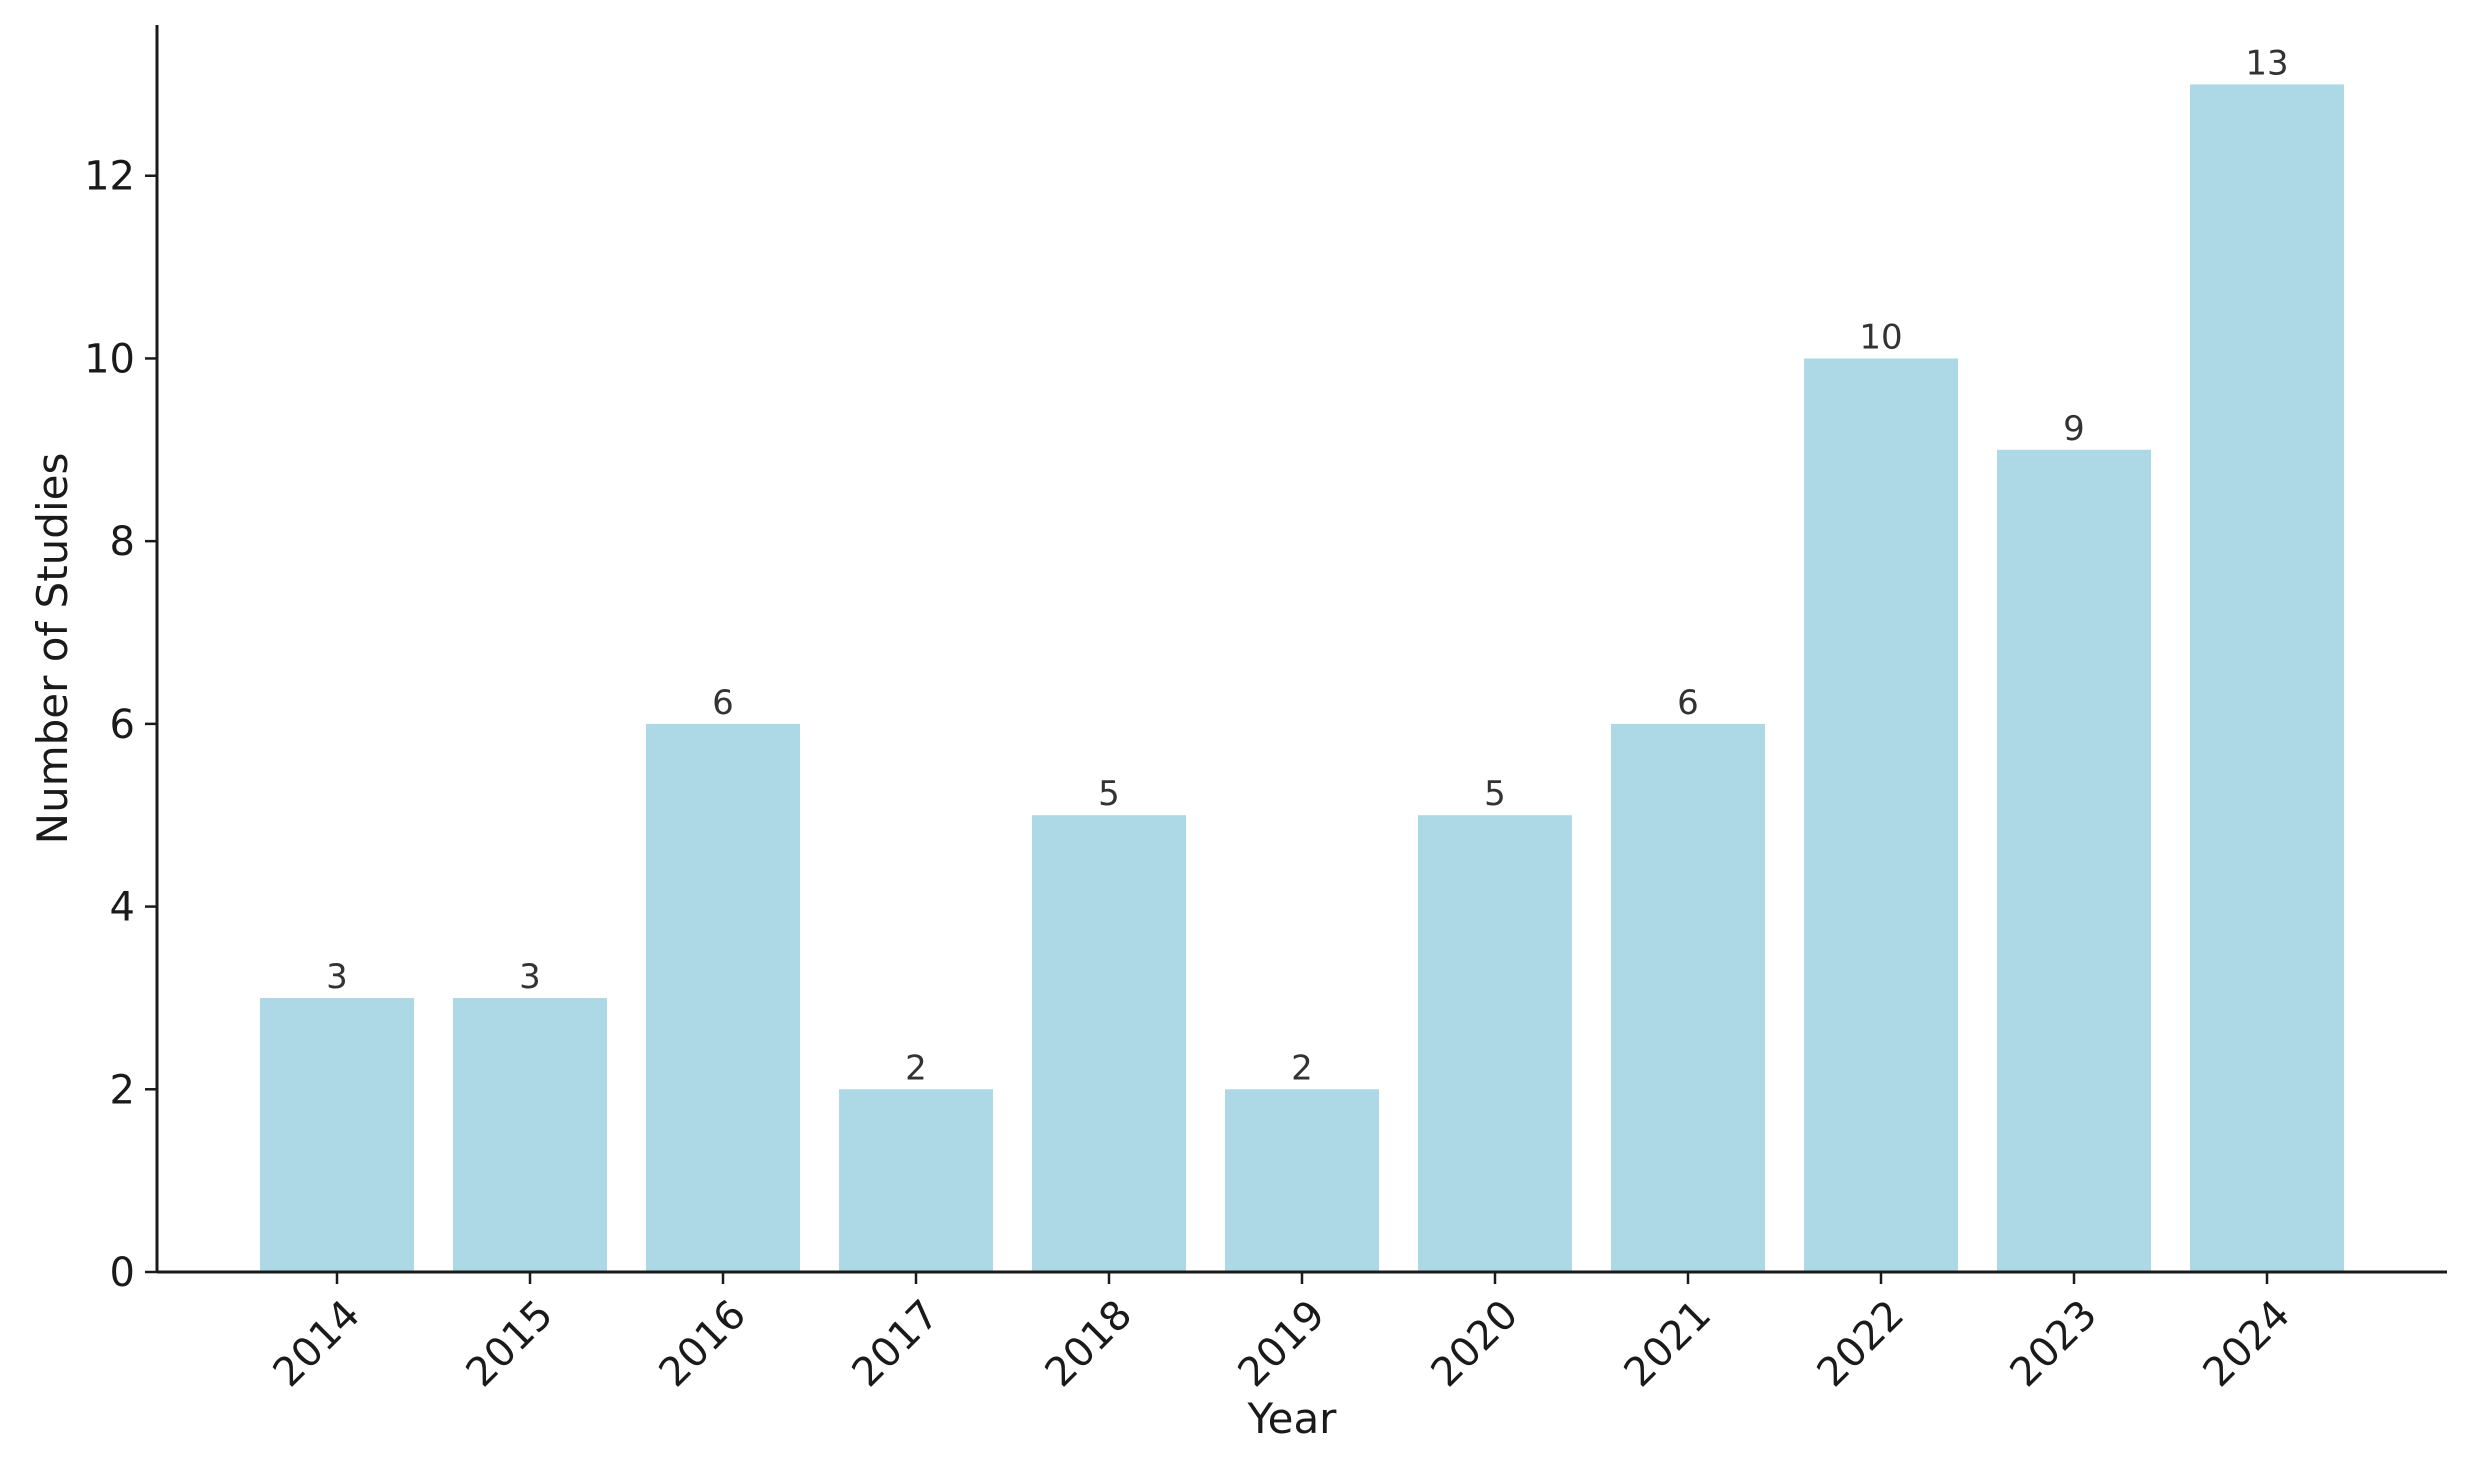  I want to click on bar-value-label-2017: 2, so click(916, 1068).